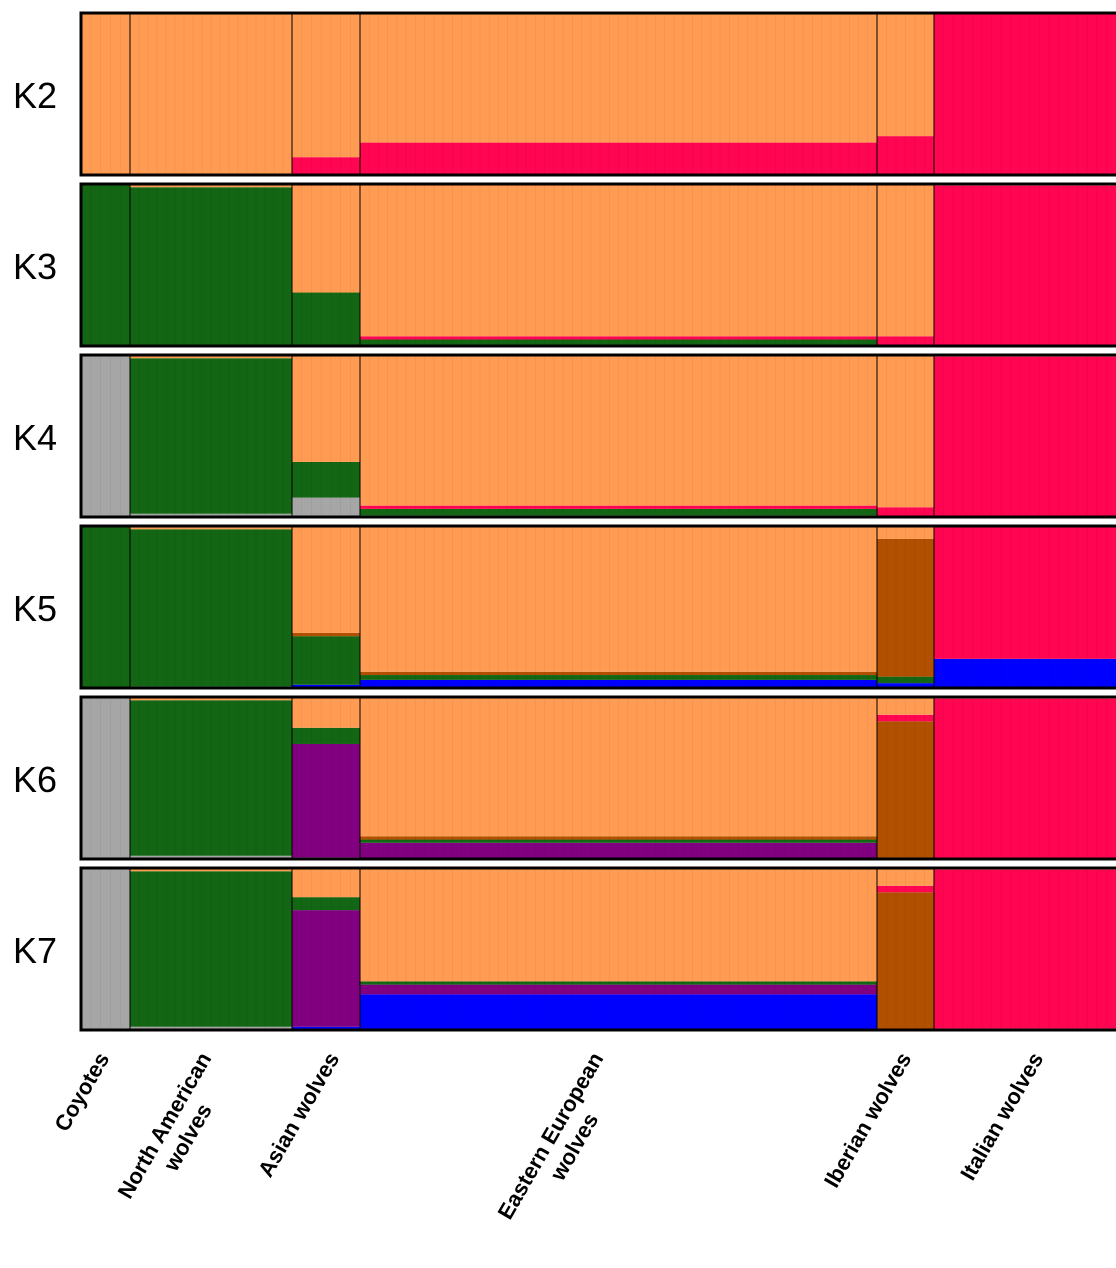 This screenshot has width=1116, height=1268. Describe the element at coordinates (35, 437) in the screenshot. I see `k-label: K4` at that location.